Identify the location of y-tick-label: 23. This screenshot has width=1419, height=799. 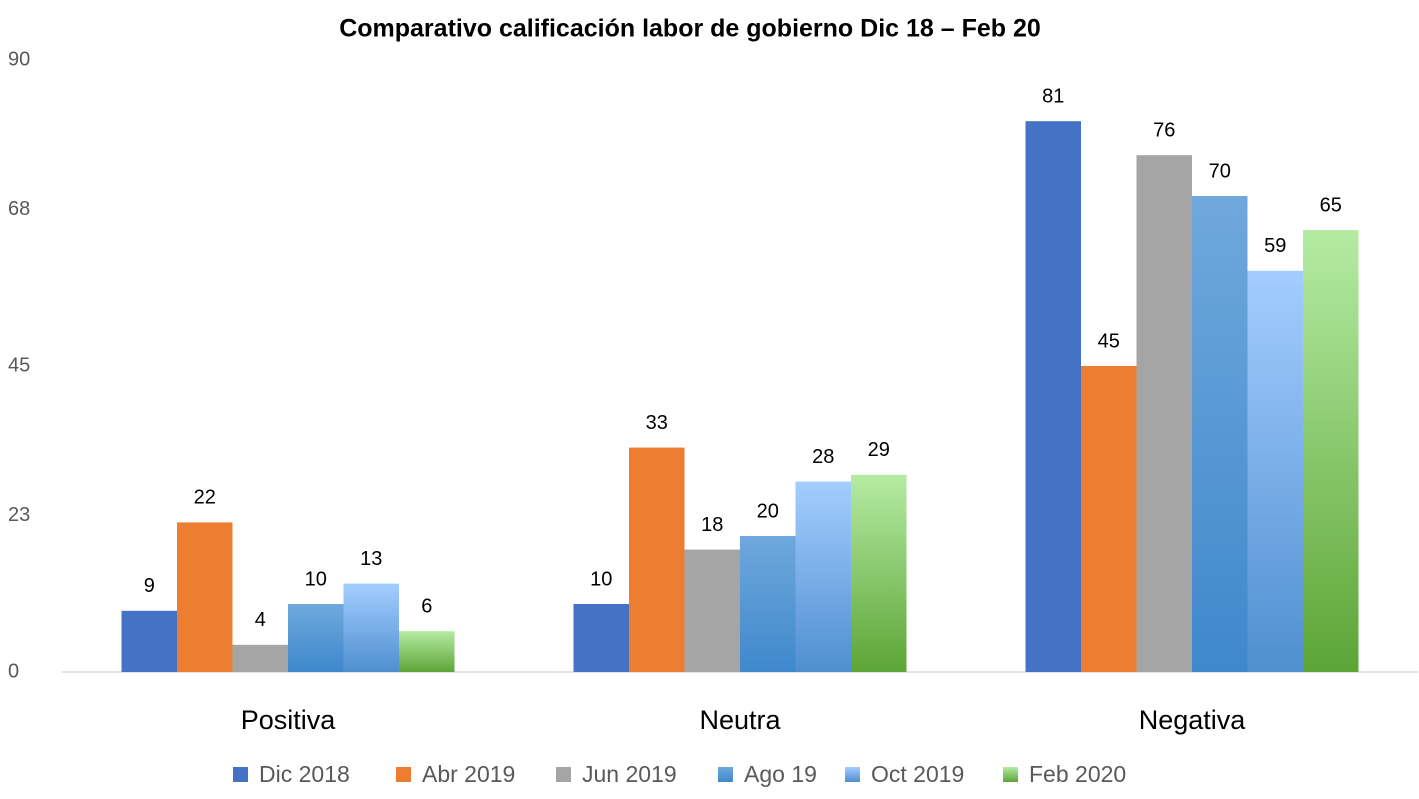
(19, 515).